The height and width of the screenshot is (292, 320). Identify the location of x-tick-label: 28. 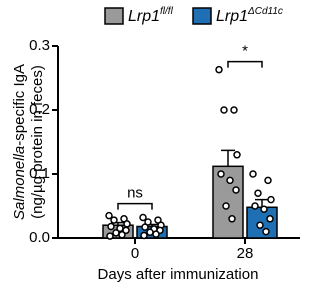
(245, 253).